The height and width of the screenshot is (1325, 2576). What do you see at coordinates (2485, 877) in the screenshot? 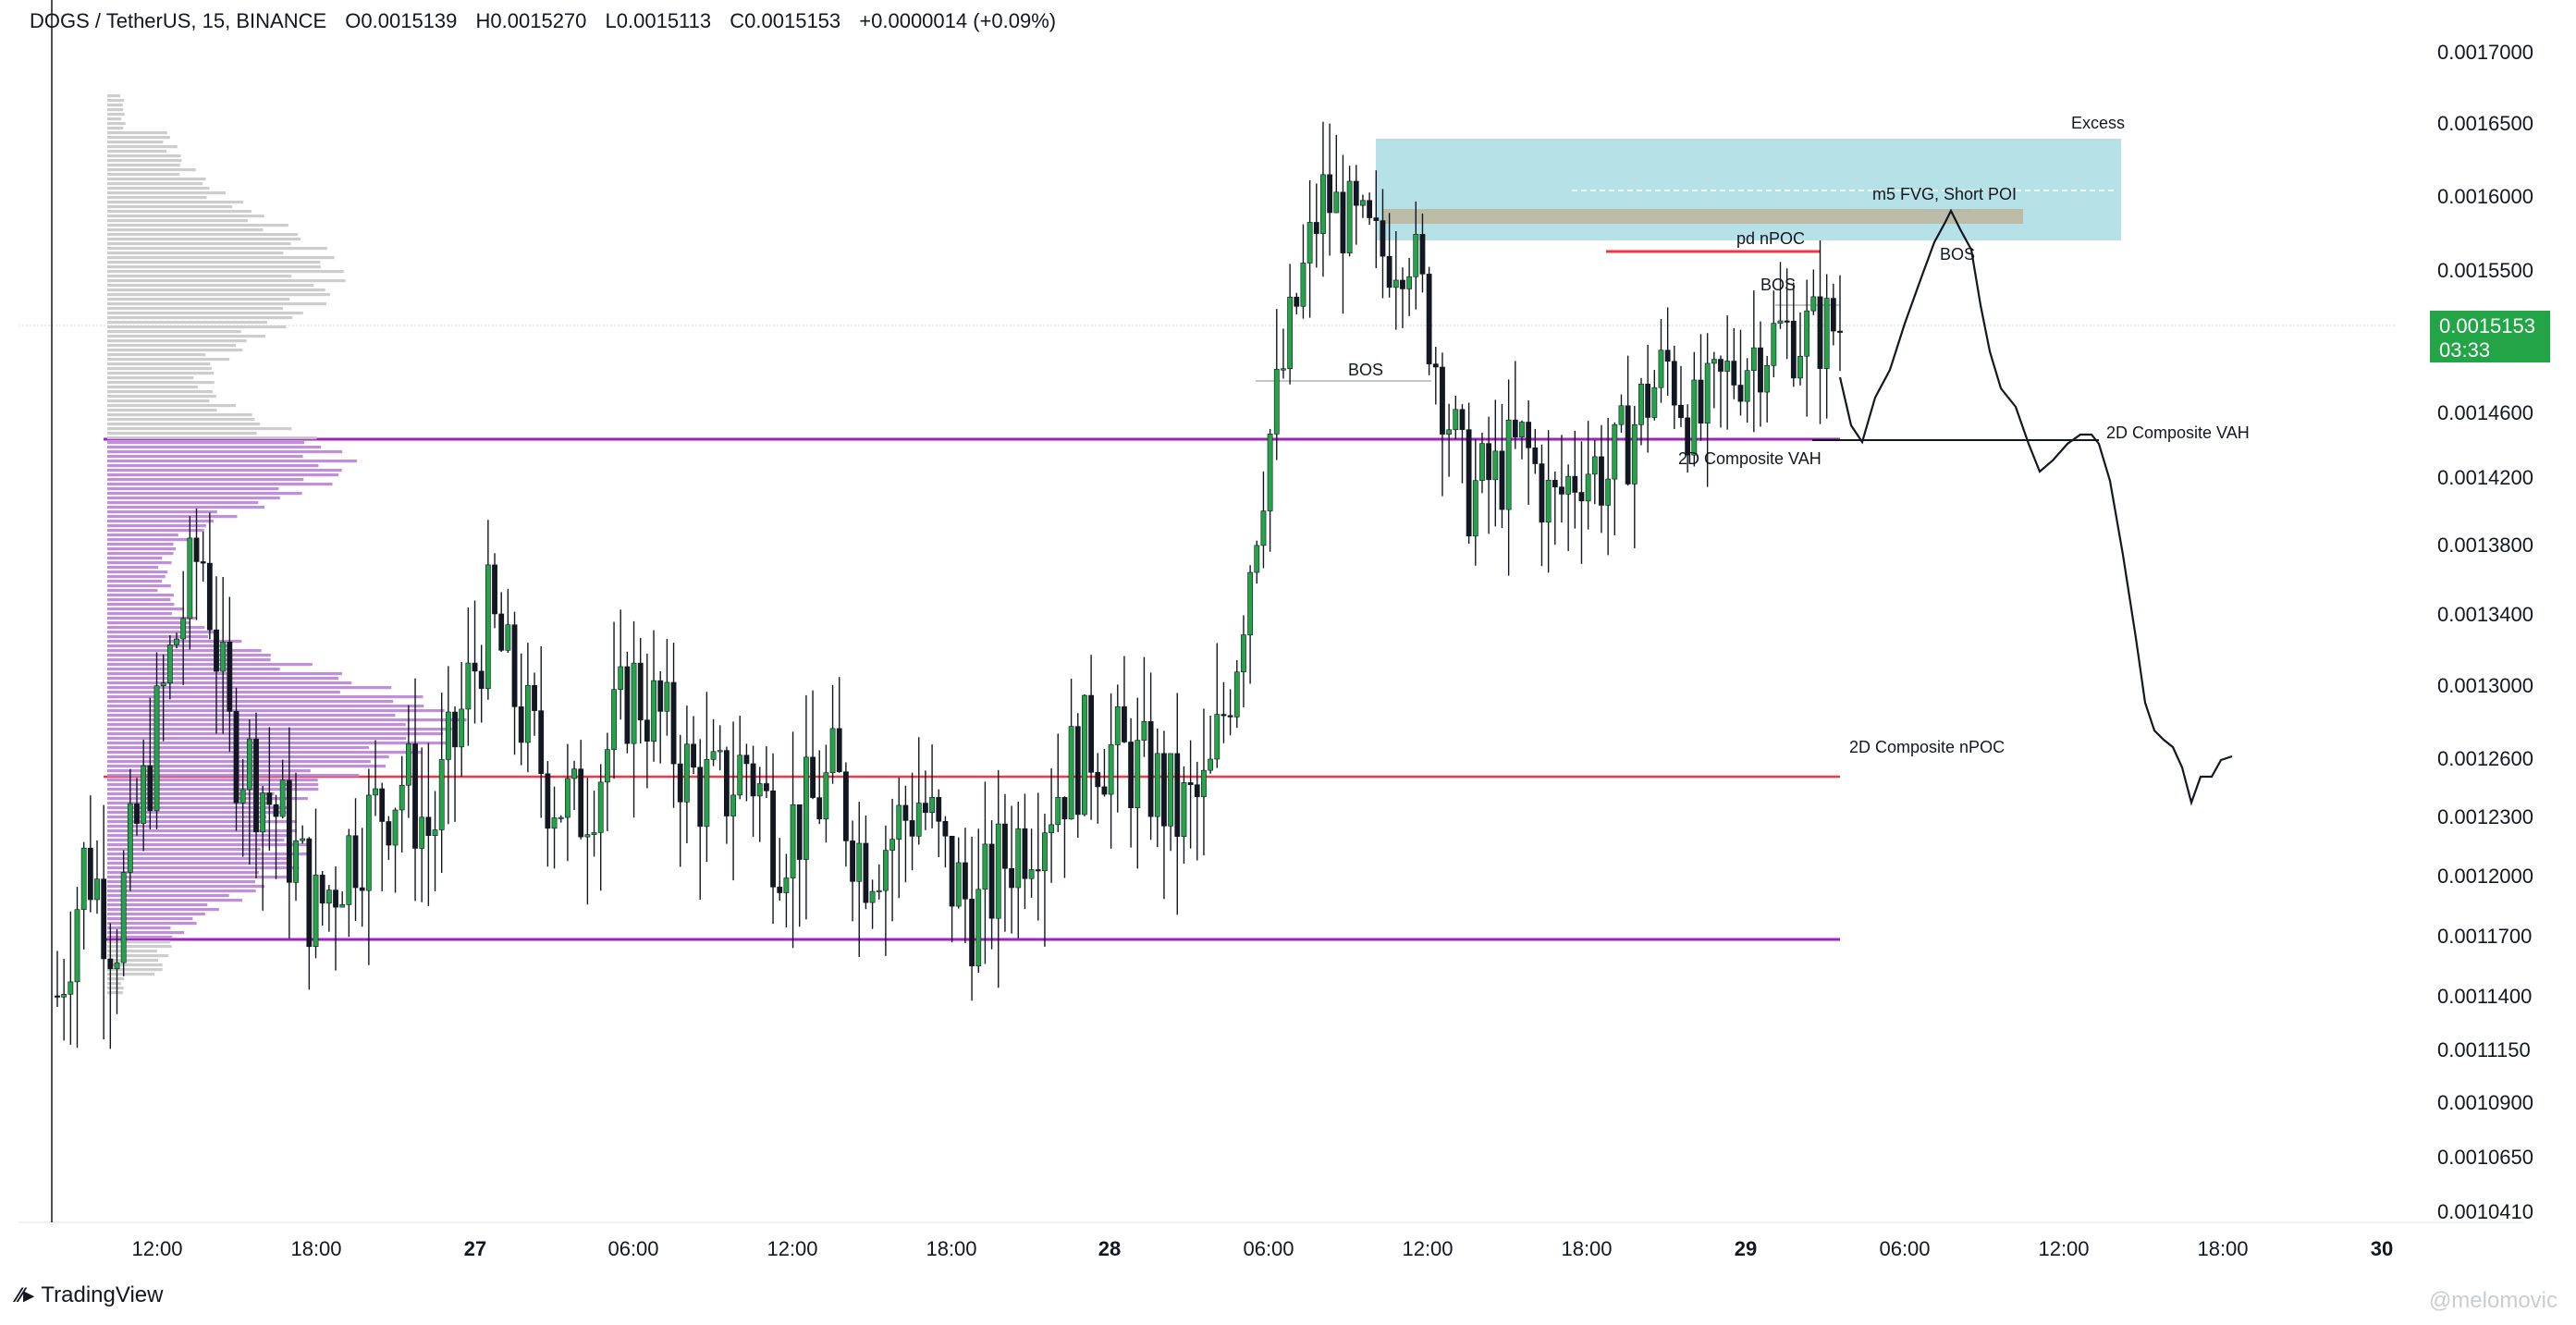
I see `y-tick-label: 0.0012000` at bounding box center [2485, 877].